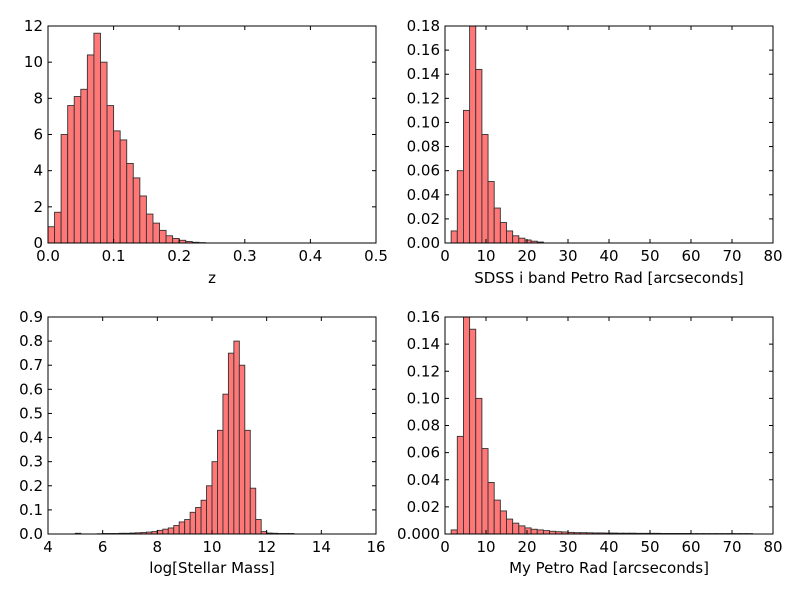 The image size is (800, 600). Describe the element at coordinates (48, 256) in the screenshot. I see `x-tick-label: 0.0` at that location.